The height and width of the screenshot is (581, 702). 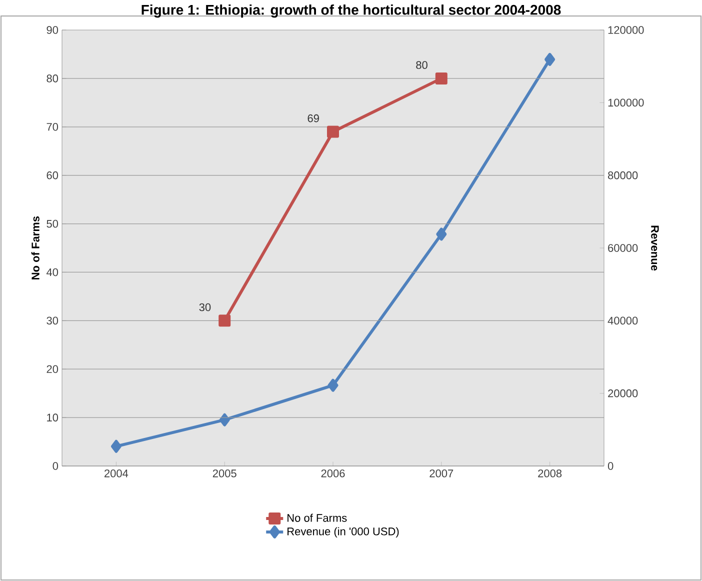 What do you see at coordinates (55, 466) in the screenshot?
I see `y-tick-label: 0` at bounding box center [55, 466].